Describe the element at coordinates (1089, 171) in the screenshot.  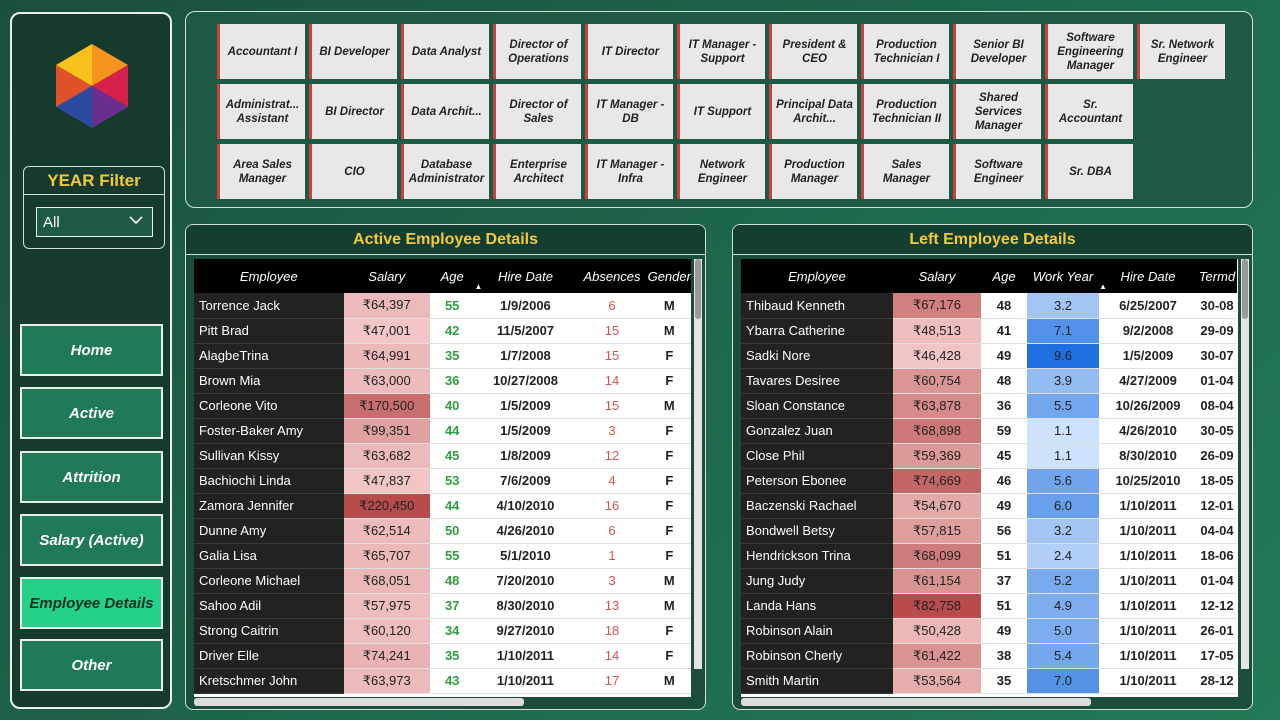
I see `job-filter-chip: Sr. DBA` at that location.